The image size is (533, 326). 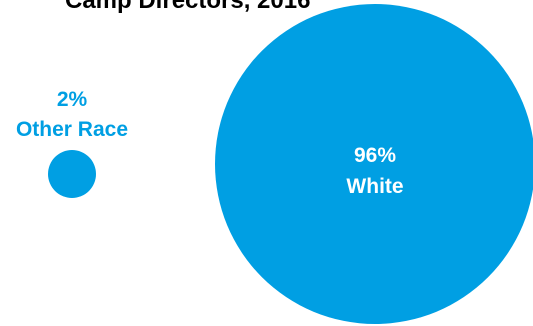 I want to click on other-race-name-label: Other Race, so click(x=72, y=129).